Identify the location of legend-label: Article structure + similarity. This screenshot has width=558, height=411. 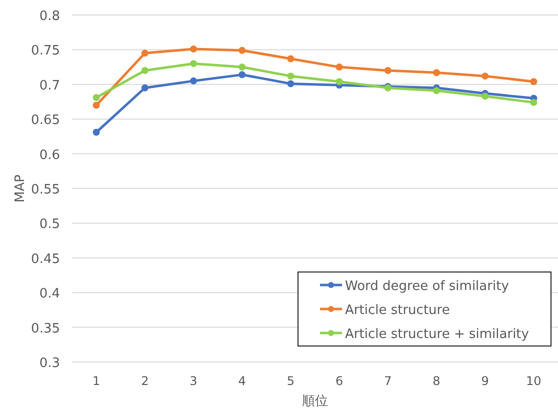
(437, 334).